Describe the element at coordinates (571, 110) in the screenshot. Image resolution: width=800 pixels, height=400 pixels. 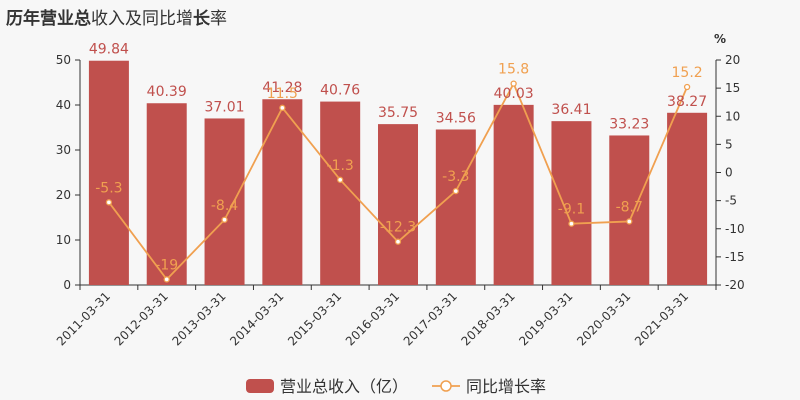
I see `revenue-bar-label: 36.41` at that location.